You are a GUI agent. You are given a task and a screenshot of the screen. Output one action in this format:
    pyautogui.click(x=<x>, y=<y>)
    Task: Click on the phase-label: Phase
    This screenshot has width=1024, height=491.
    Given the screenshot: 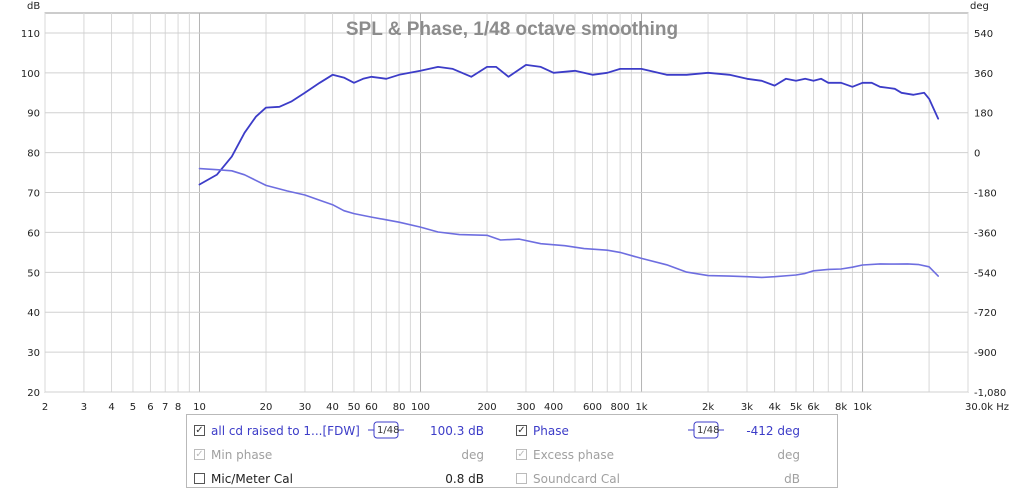 What is the action you would take?
    pyautogui.click(x=551, y=431)
    